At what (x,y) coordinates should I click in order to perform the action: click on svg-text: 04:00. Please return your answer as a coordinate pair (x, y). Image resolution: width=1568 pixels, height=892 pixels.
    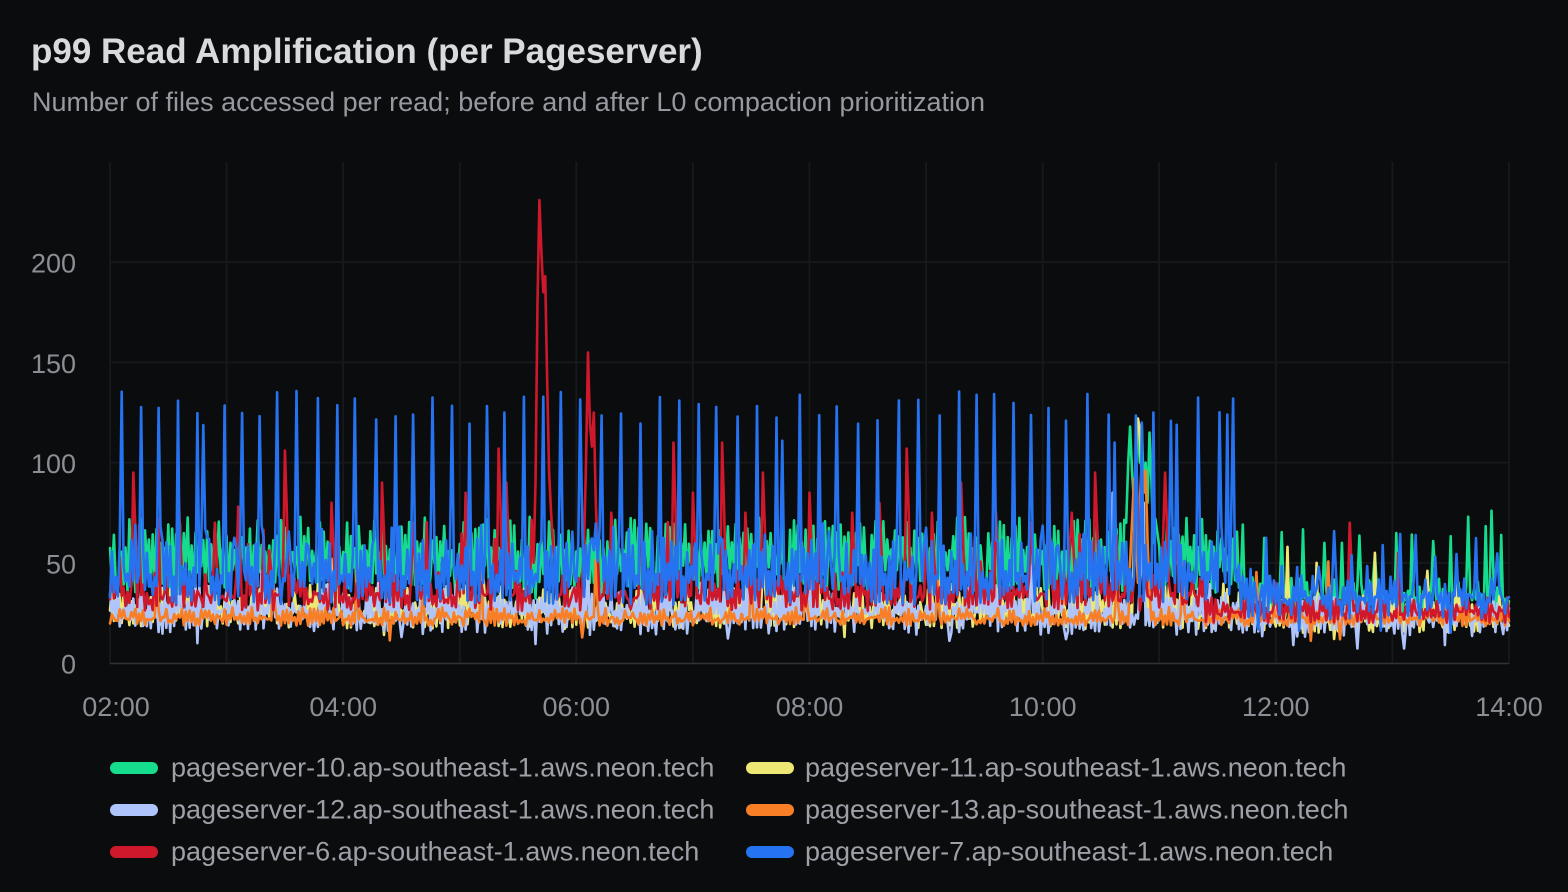
    Looking at the image, I should click on (343, 707).